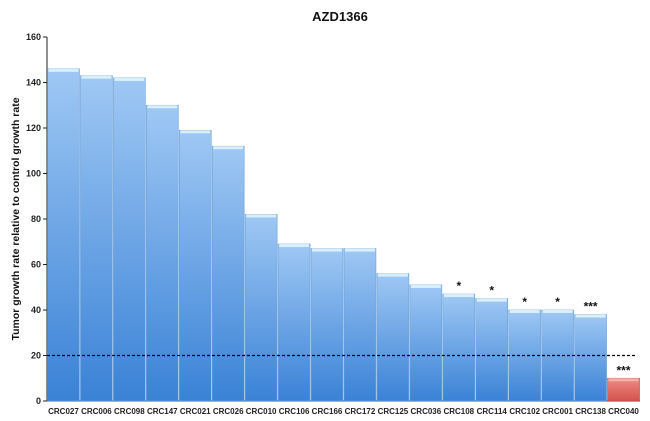 This screenshot has width=650, height=421. I want to click on bar-crc108, so click(459, 347).